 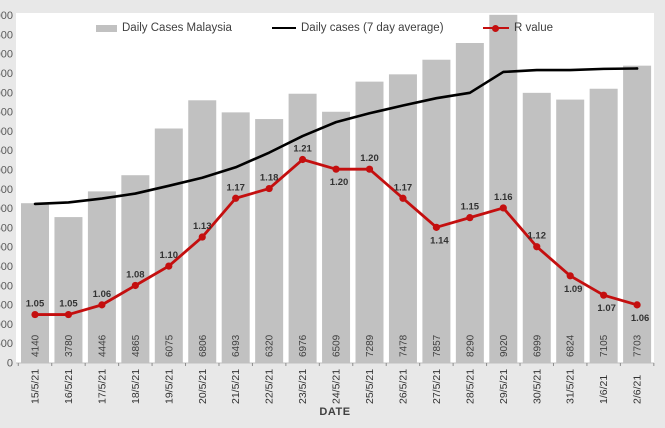 I want to click on y-axis-tick-label: 8000, so click(x=6, y=55).